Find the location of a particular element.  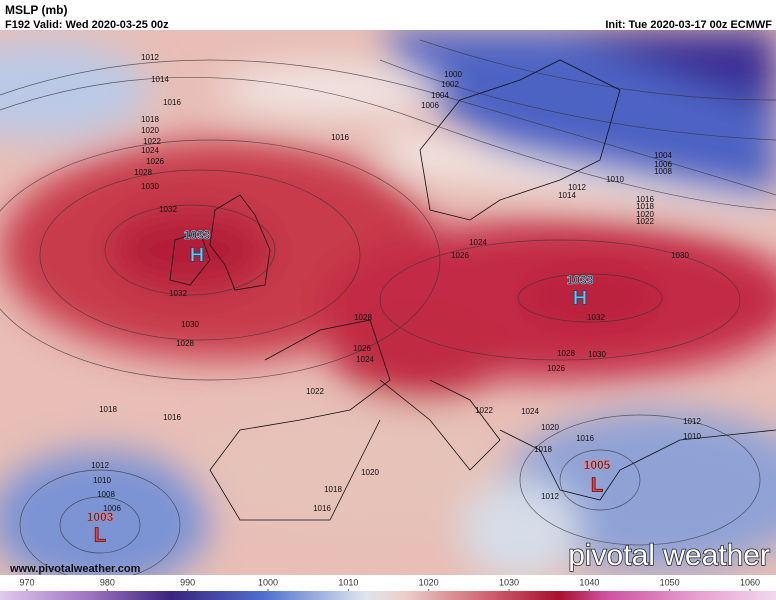

center-value: 1005 is located at coordinates (597, 465).